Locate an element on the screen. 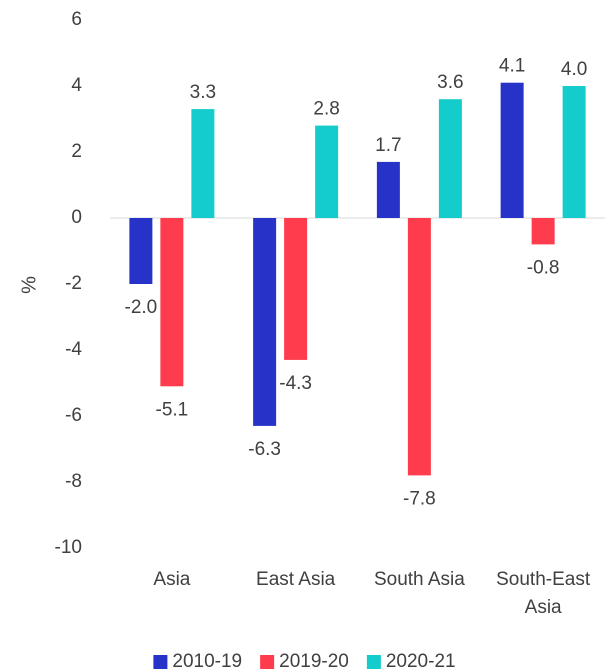 The height and width of the screenshot is (671, 609). y-axis-ticks: 6 4 2 0 -2 -4 -6 -8 -10 is located at coordinates (69, 283).